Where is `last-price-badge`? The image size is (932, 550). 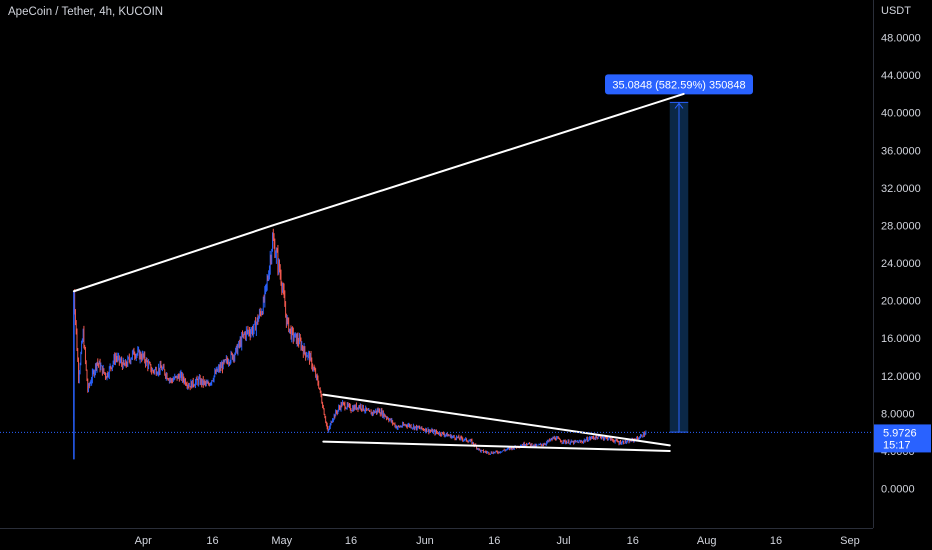 last-price-badge is located at coordinates (902, 438).